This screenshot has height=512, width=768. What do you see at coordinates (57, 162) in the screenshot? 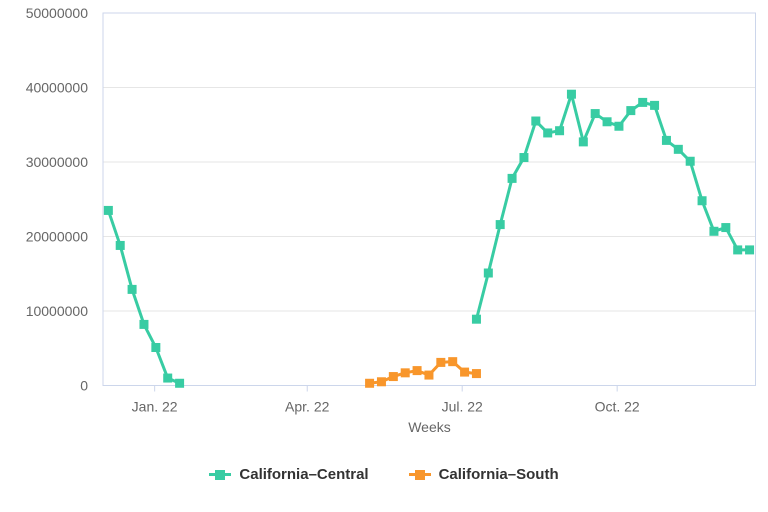
I see `y-axis-tick-label: 30000000` at bounding box center [57, 162].